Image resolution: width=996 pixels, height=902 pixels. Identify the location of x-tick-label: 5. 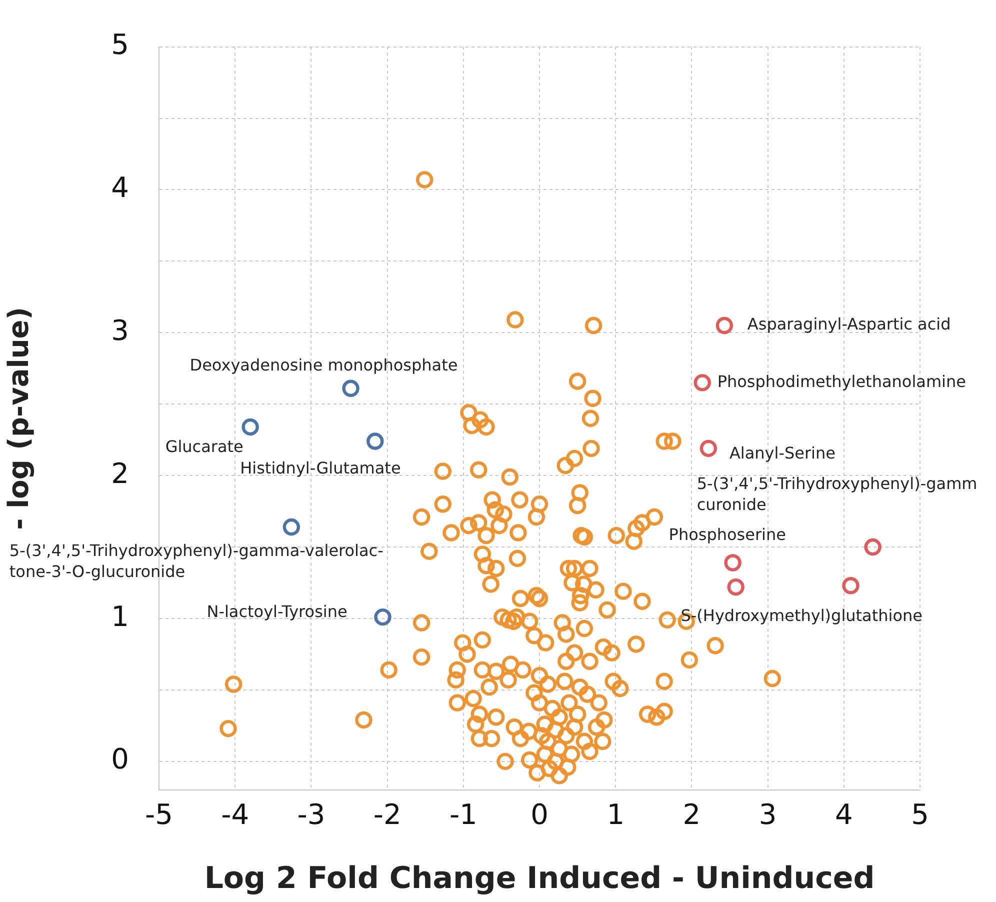
(920, 815).